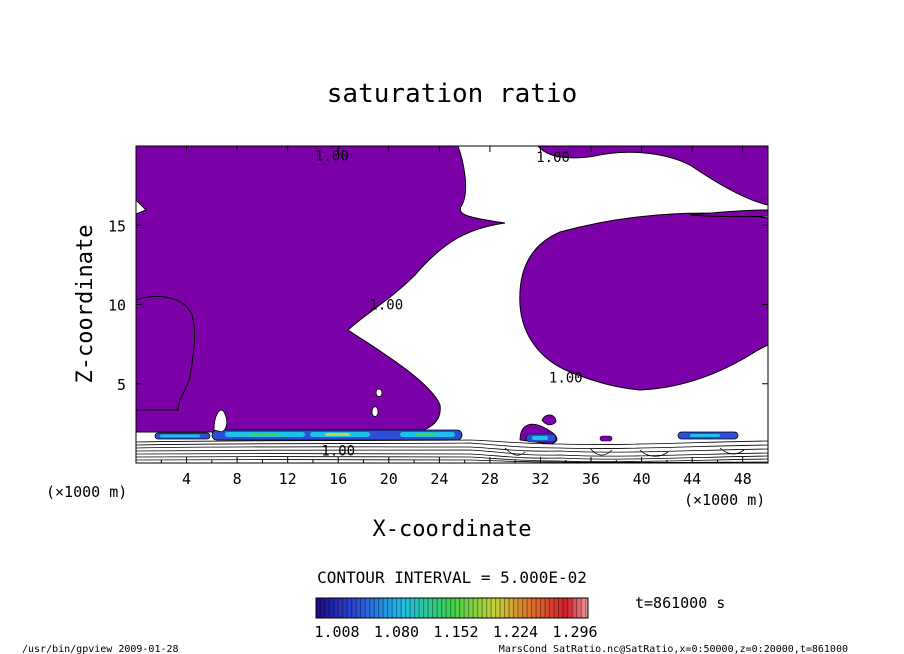 The image size is (904, 654). What do you see at coordinates (449, 304) in the screenshot?
I see `contour-labels: 1.00 1.00 1.00 1.00 1.00` at bounding box center [449, 304].